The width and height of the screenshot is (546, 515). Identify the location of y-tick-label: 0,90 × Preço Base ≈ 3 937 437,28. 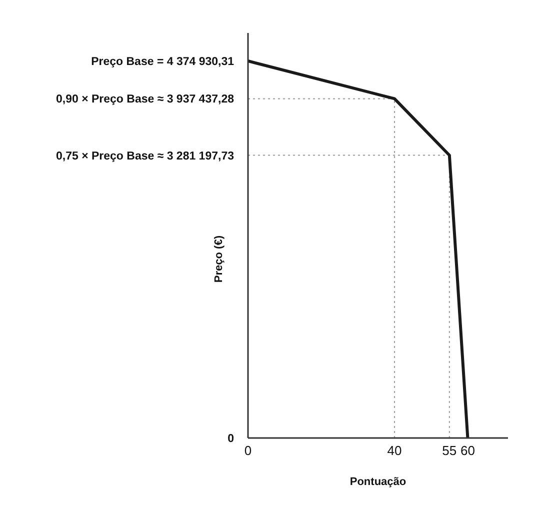
(145, 100).